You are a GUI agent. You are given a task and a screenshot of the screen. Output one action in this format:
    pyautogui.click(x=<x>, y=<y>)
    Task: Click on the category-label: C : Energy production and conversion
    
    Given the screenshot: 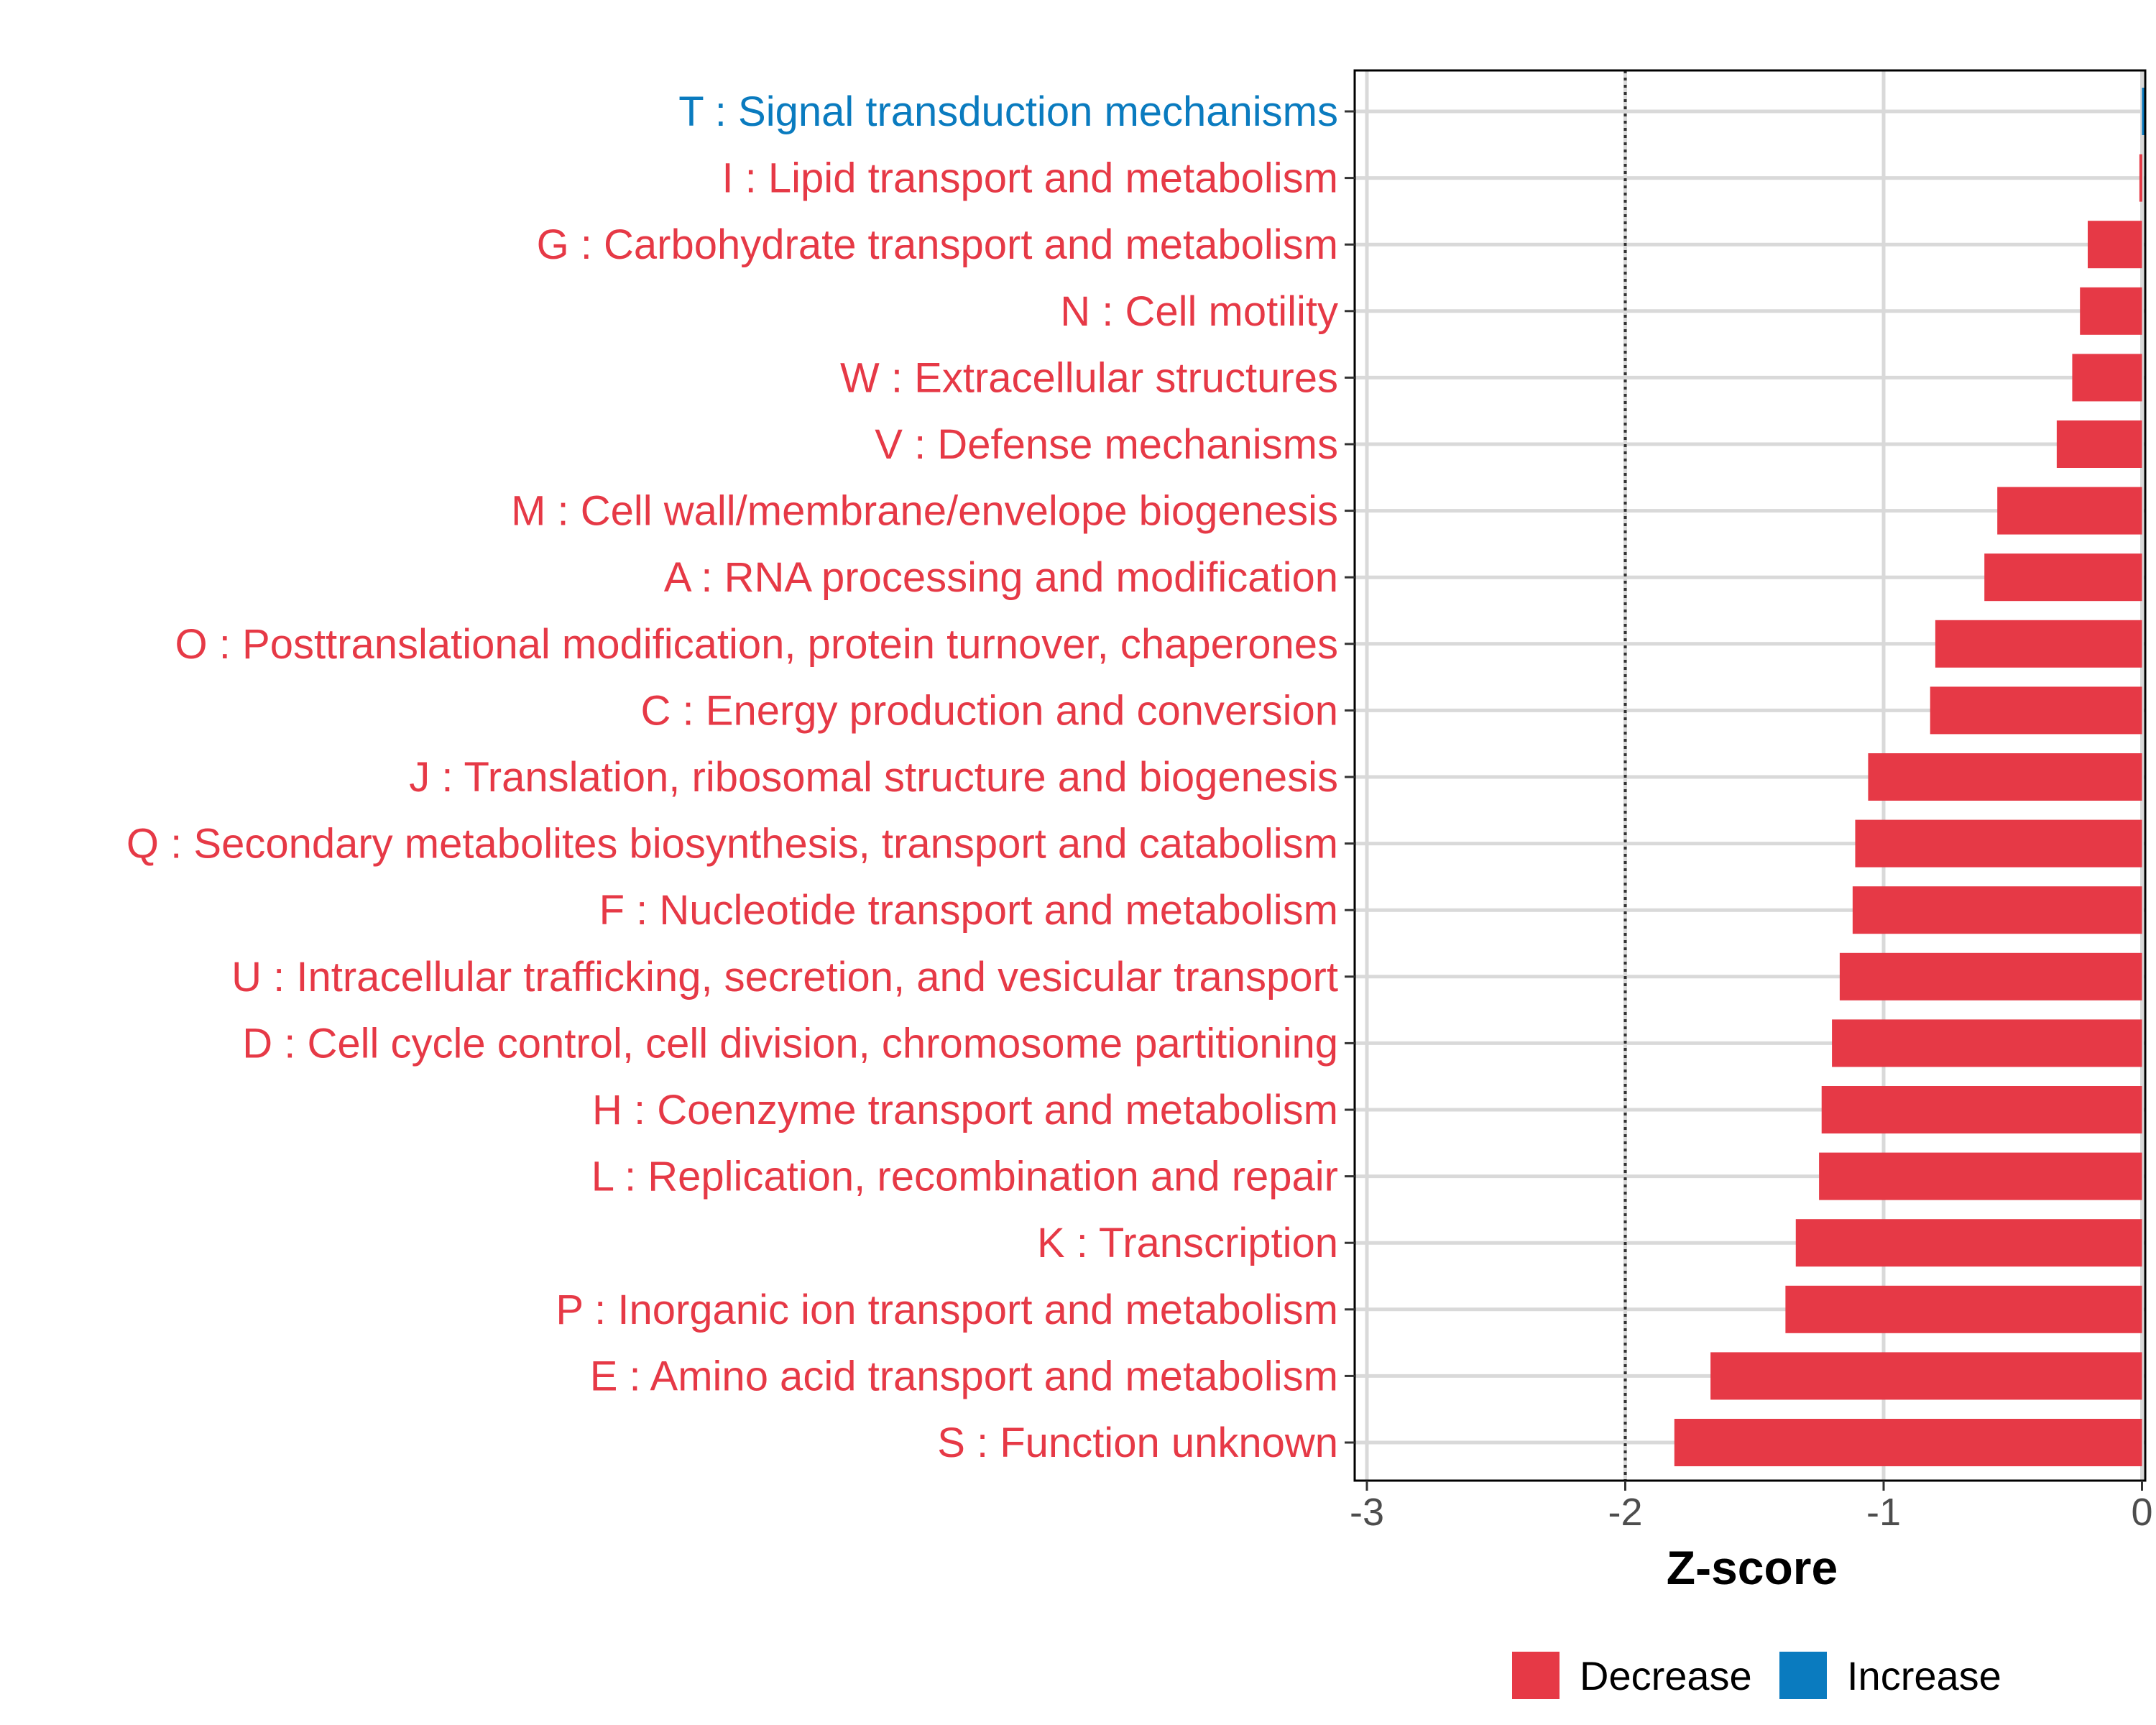 What is the action you would take?
    pyautogui.click(x=990, y=710)
    